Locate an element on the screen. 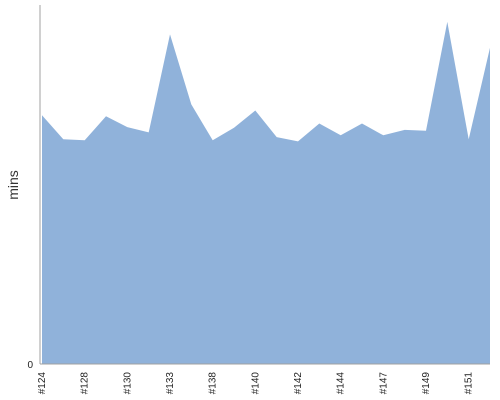 Image resolution: width=500 pixels, height=400 pixels. y-tick-labels: 0 is located at coordinates (30, 365).